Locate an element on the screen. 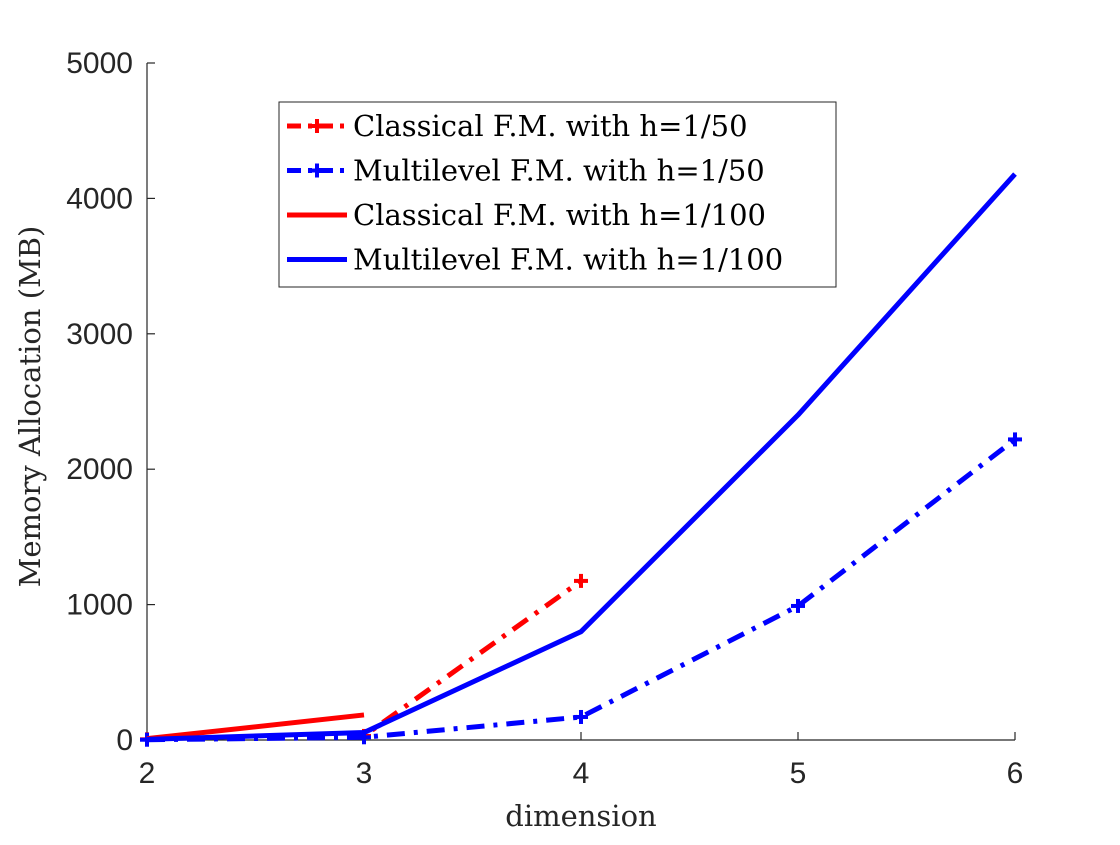 The image size is (1120, 845). legend-label: Classical F.M. with h=1/50 is located at coordinates (550, 126).